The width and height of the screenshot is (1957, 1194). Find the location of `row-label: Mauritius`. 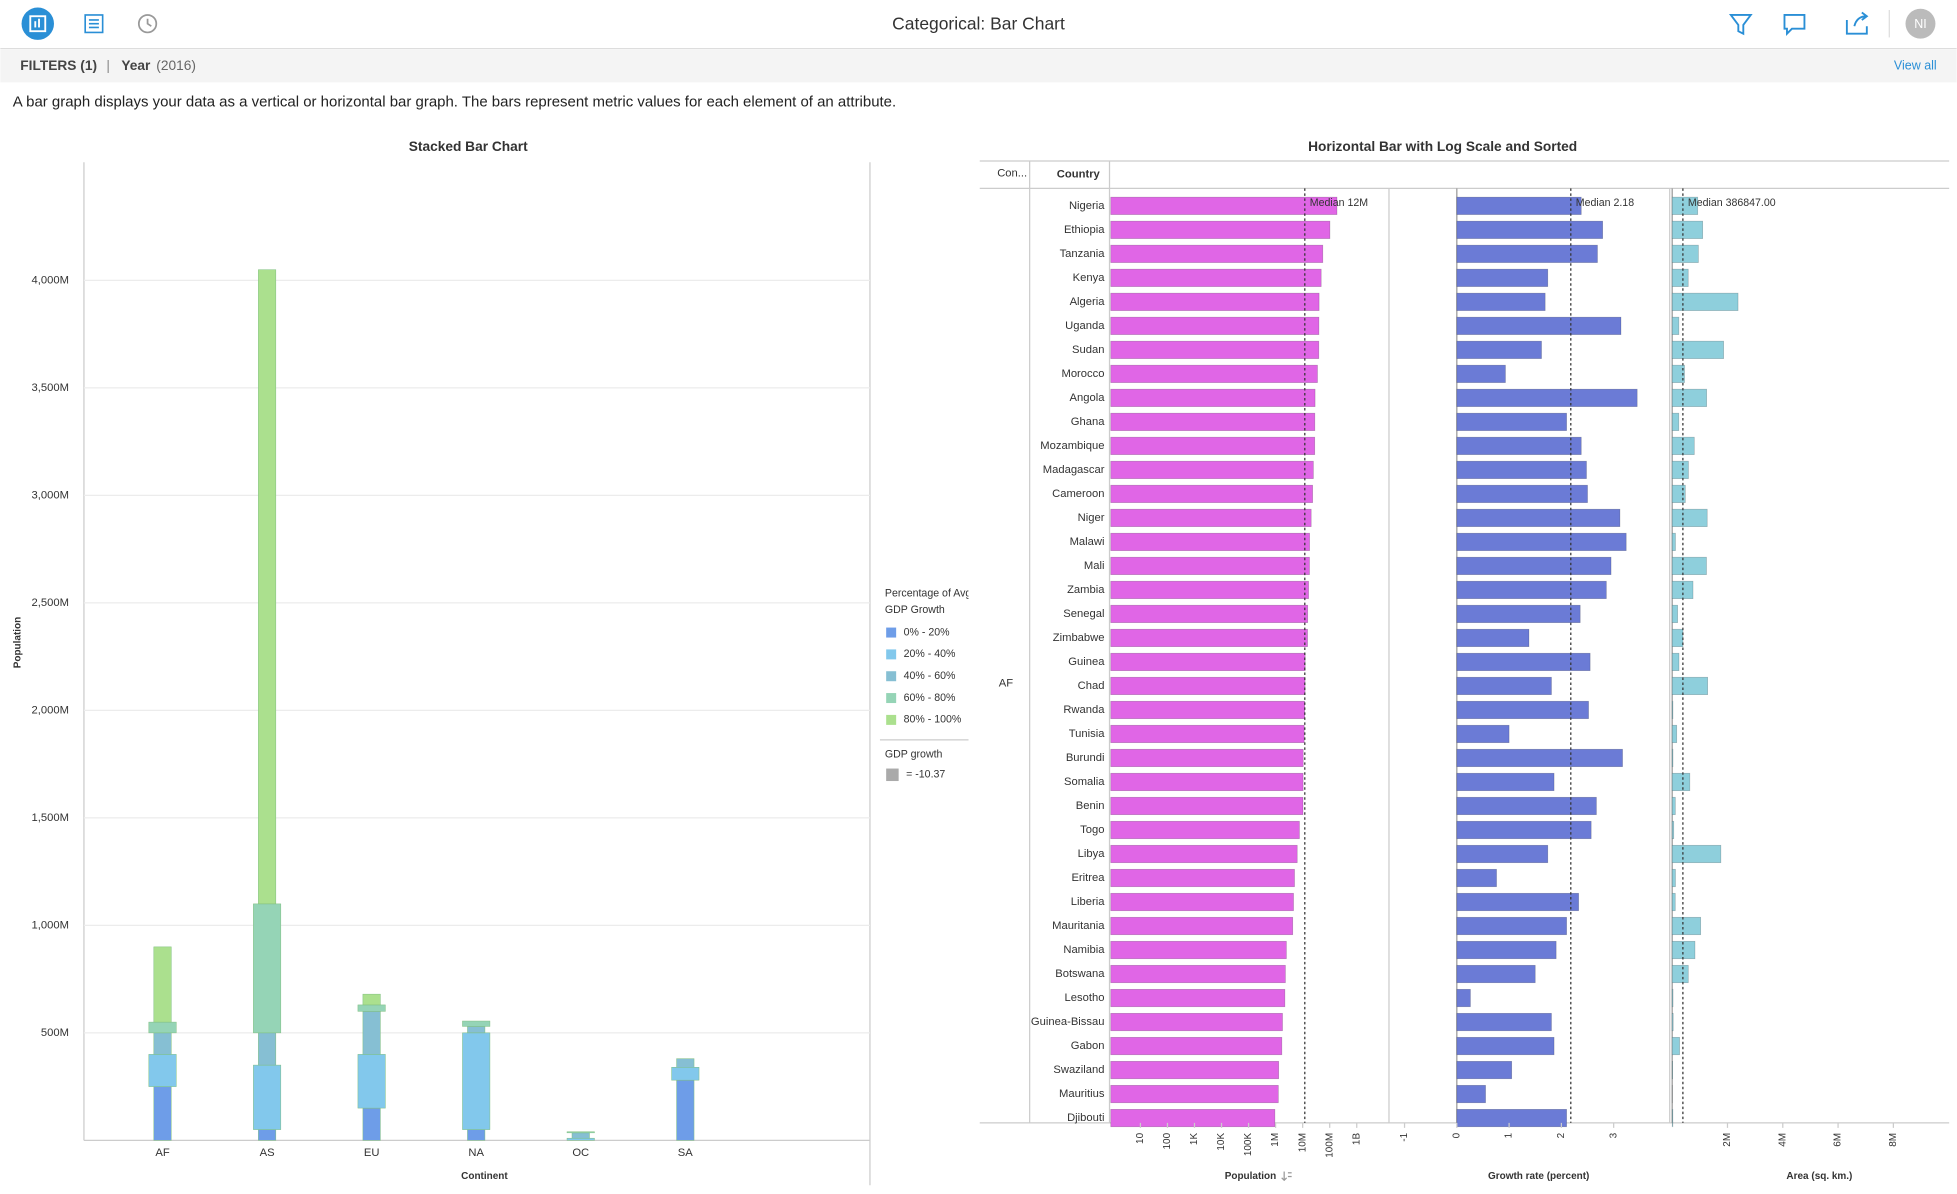

row-label: Mauritius is located at coordinates (1082, 1094).